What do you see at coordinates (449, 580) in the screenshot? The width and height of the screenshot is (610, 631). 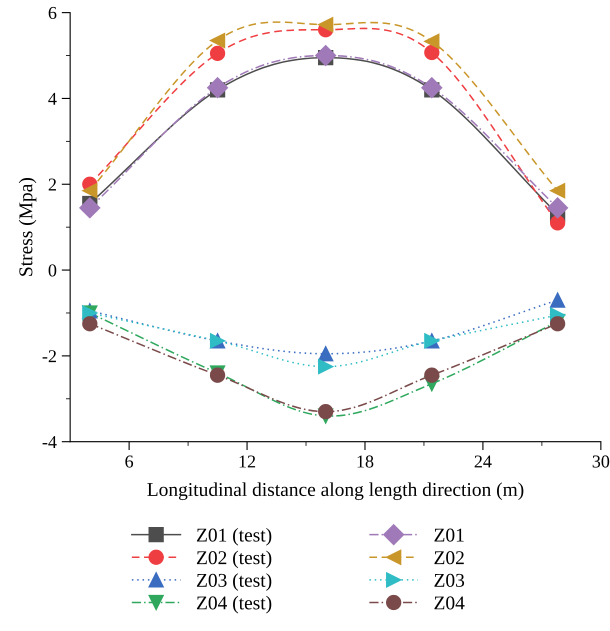 I see `legend-label: Z03` at bounding box center [449, 580].